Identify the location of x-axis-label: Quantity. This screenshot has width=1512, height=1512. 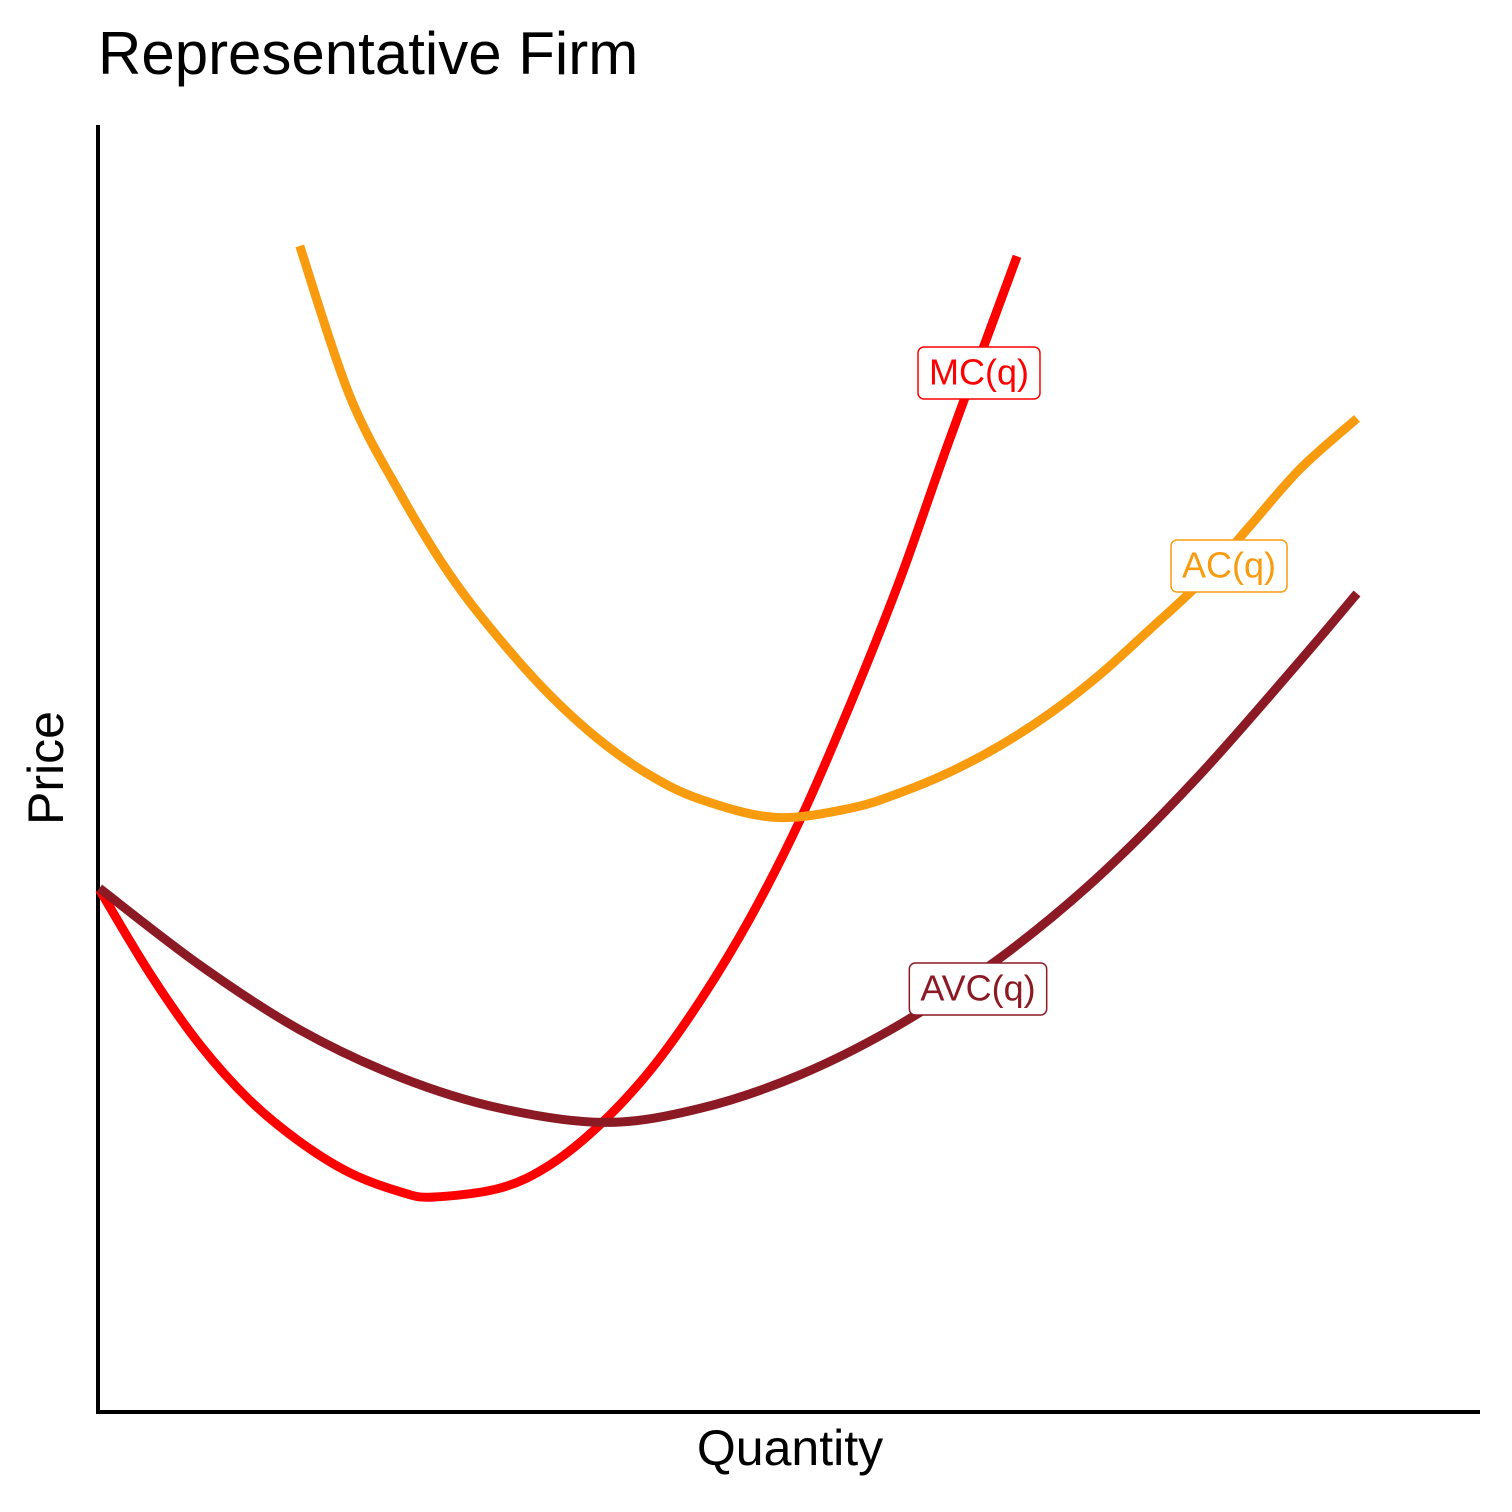
(790, 1448).